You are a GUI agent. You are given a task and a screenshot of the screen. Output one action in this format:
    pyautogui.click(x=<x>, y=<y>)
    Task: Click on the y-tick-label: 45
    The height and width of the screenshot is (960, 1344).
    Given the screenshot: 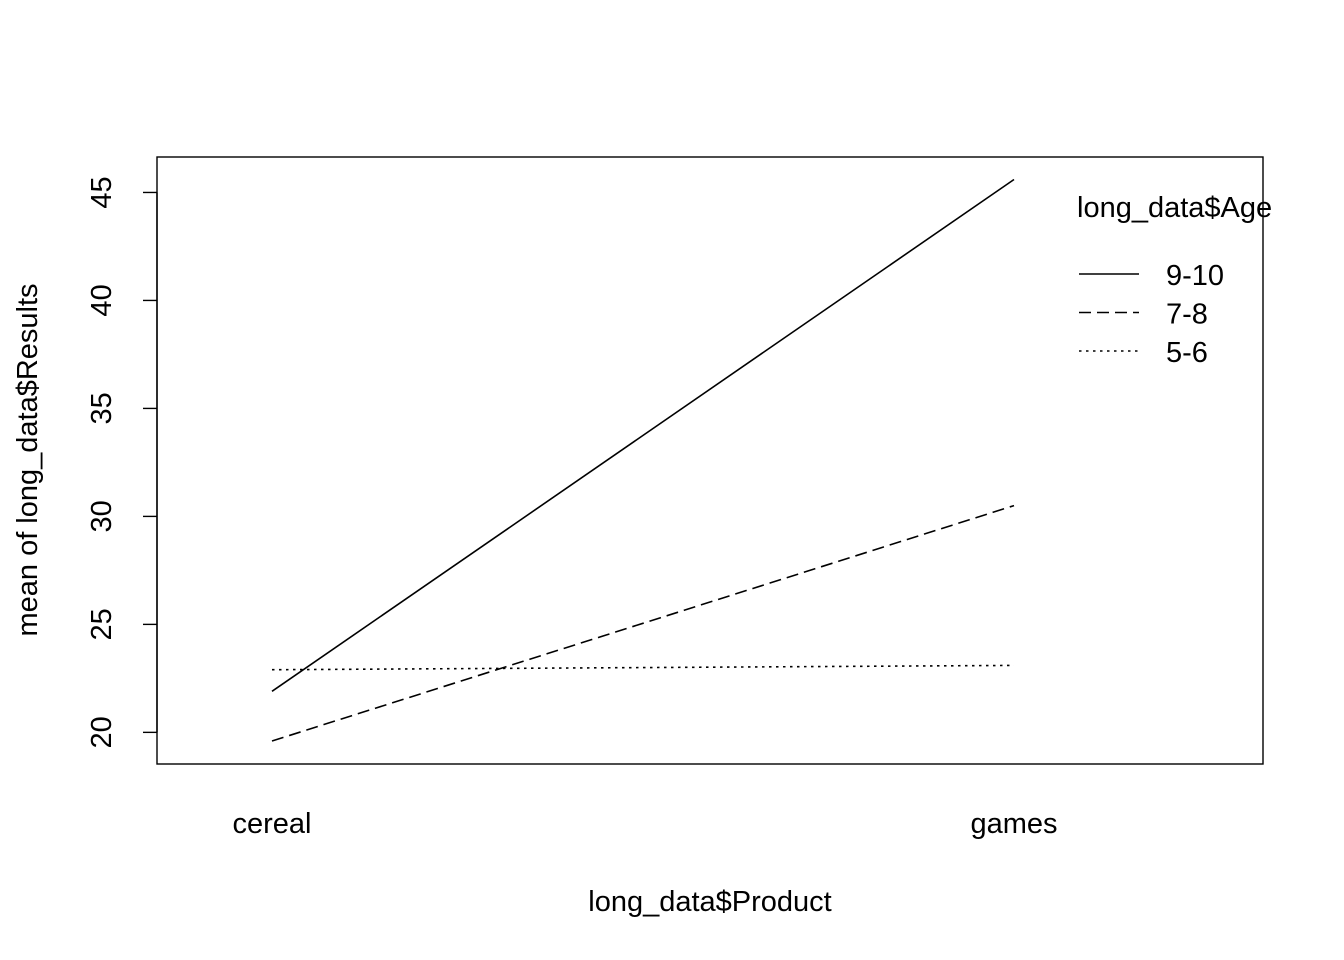 What is the action you would take?
    pyautogui.click(x=102, y=192)
    